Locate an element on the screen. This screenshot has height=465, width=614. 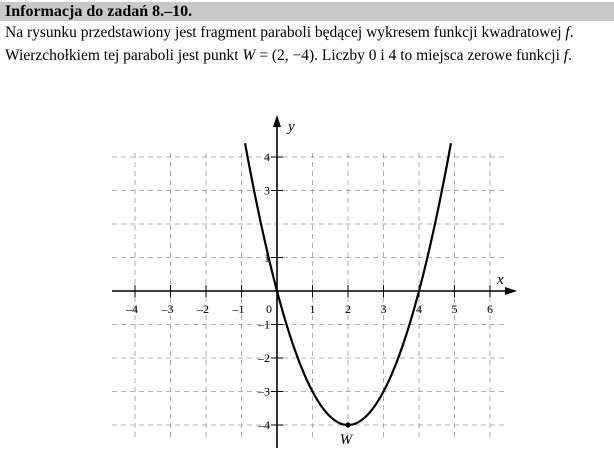
function-name-f: f is located at coordinates (567, 32).